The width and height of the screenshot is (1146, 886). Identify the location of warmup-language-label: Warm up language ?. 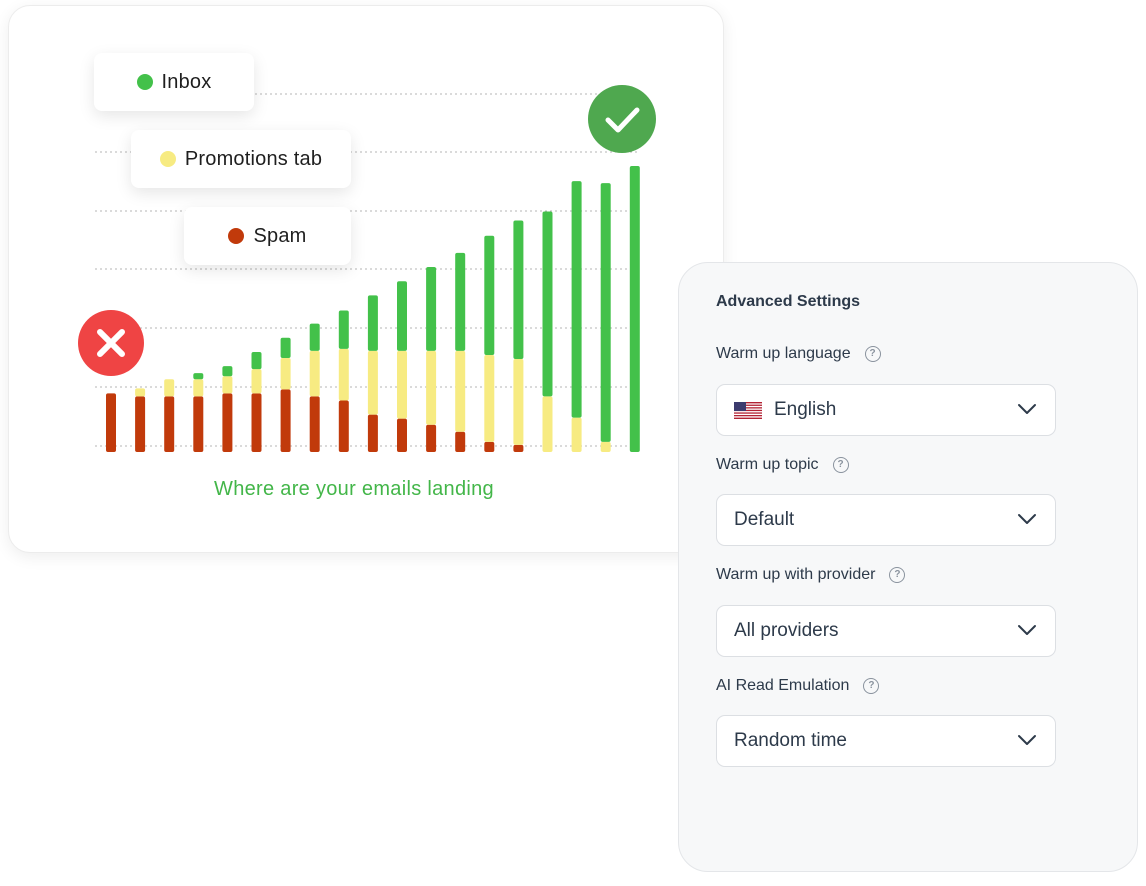
(798, 354).